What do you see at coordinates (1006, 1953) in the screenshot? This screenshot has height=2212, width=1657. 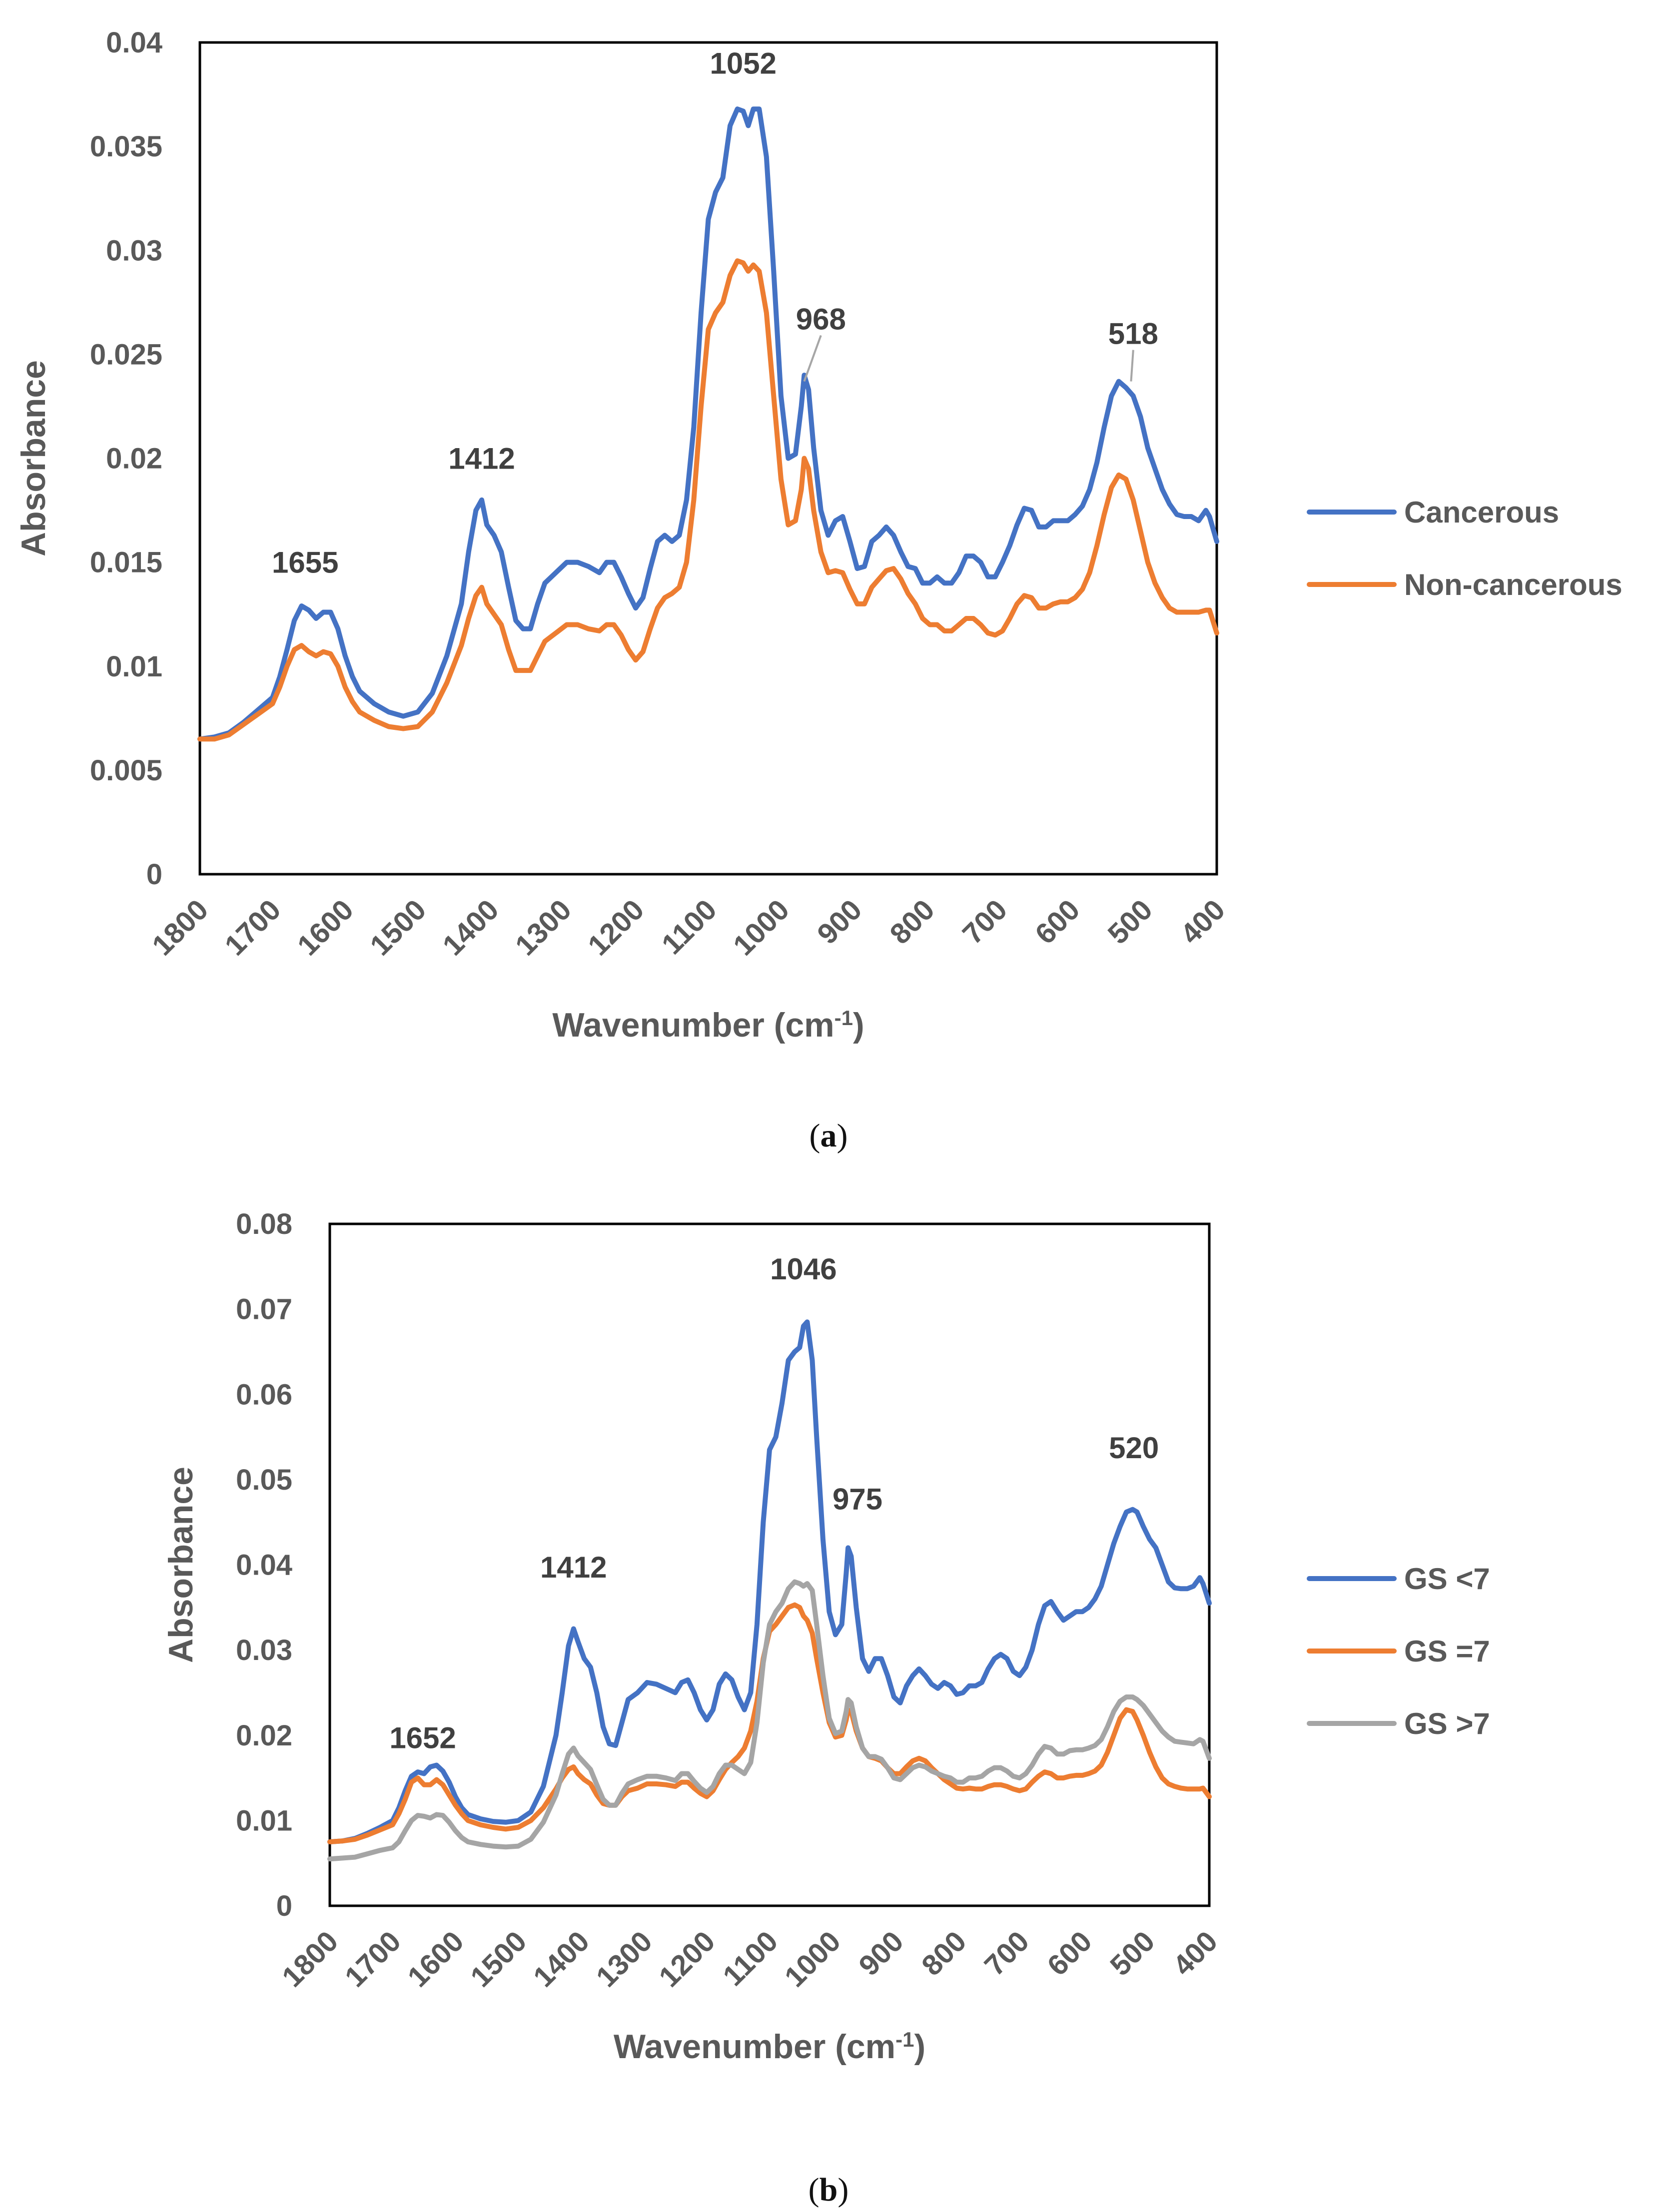 I see `chart-b-x-tick-label: 700` at bounding box center [1006, 1953].